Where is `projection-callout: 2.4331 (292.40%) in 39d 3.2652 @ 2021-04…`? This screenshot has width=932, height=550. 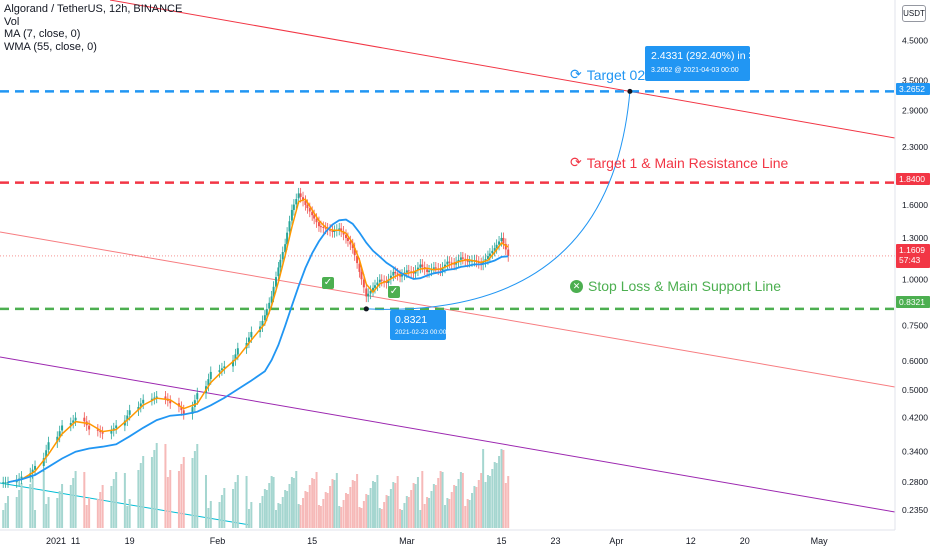 projection-callout: 2.4331 (292.40%) in 39d 3.2652 @ 2021-04… is located at coordinates (705, 63).